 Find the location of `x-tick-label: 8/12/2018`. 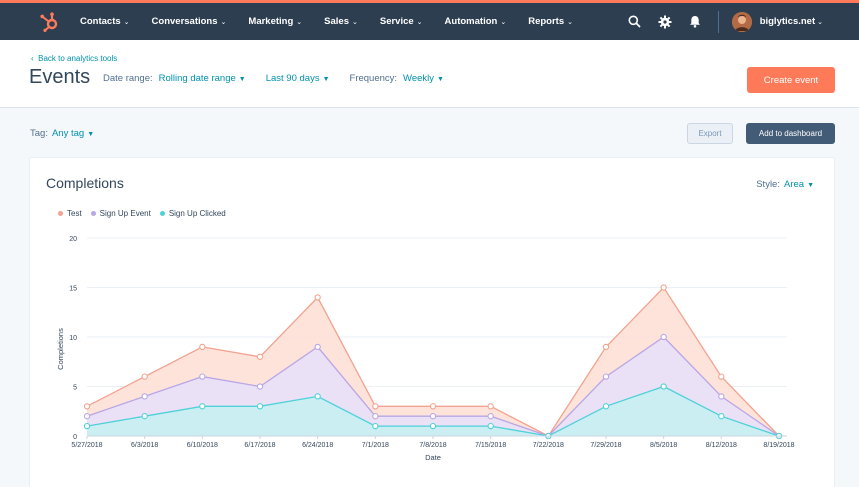

x-tick-label: 8/12/2018 is located at coordinates (721, 445).